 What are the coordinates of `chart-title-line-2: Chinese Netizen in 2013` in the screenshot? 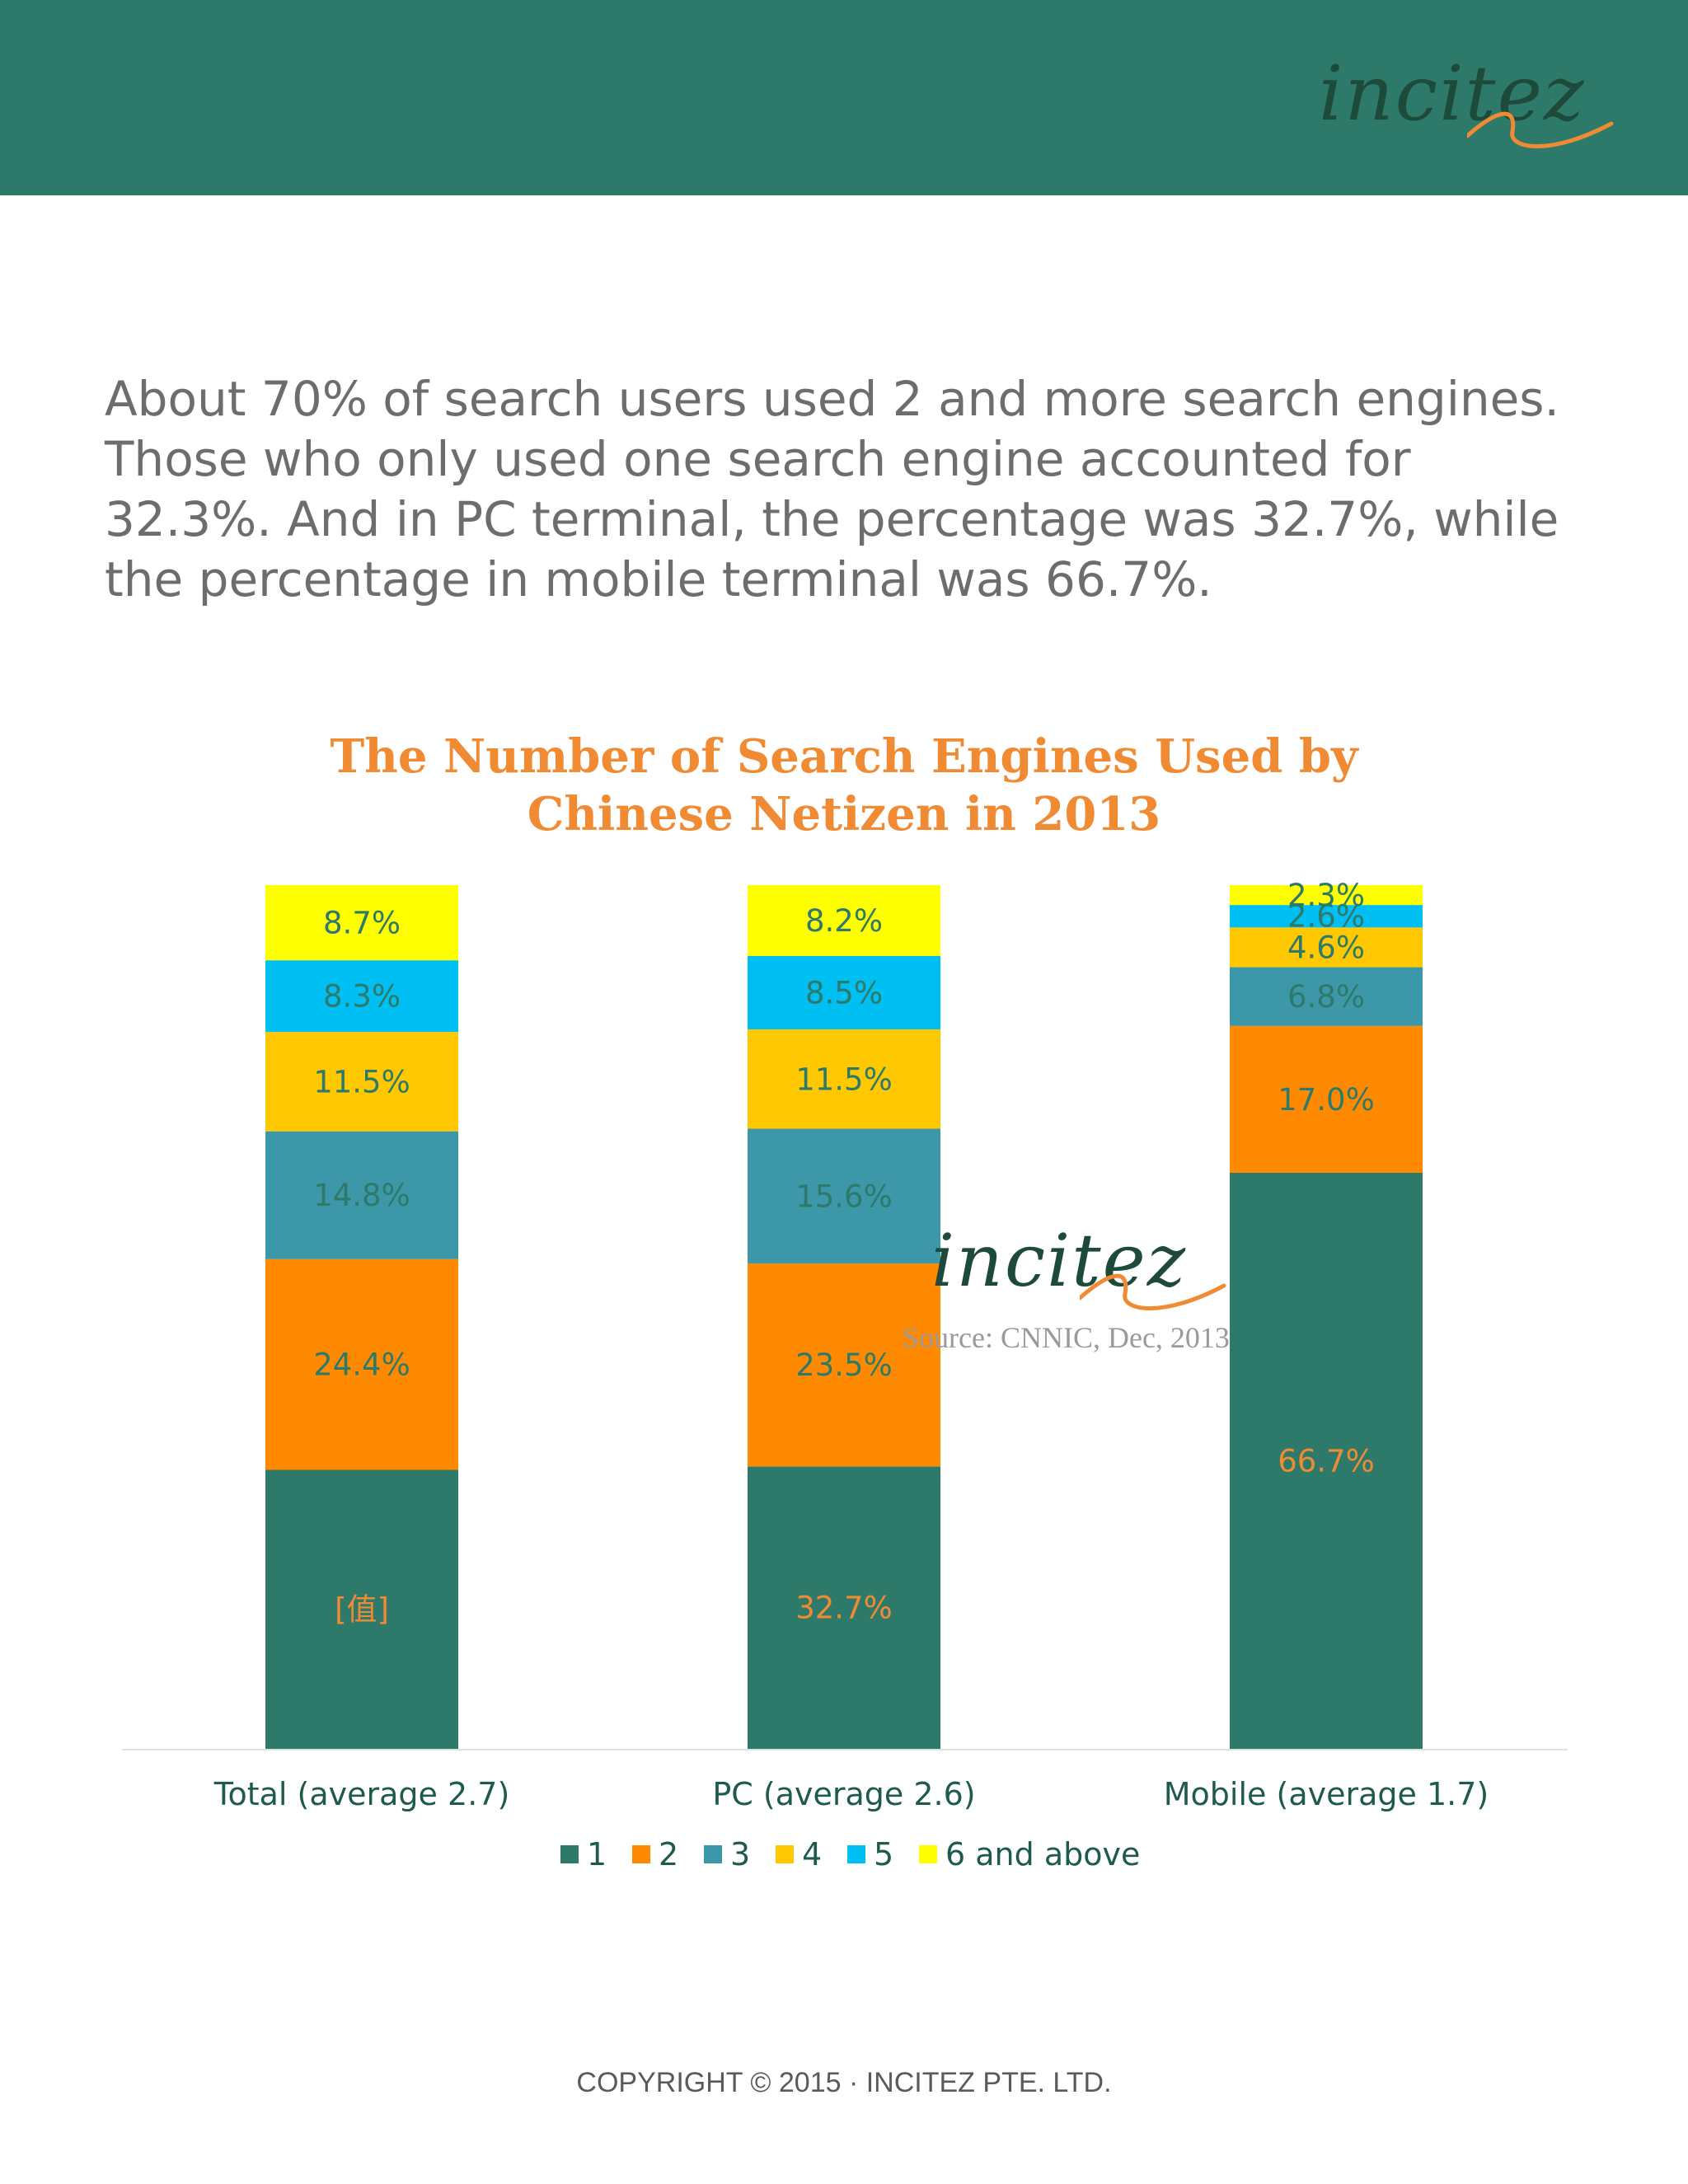 It's located at (844, 814).